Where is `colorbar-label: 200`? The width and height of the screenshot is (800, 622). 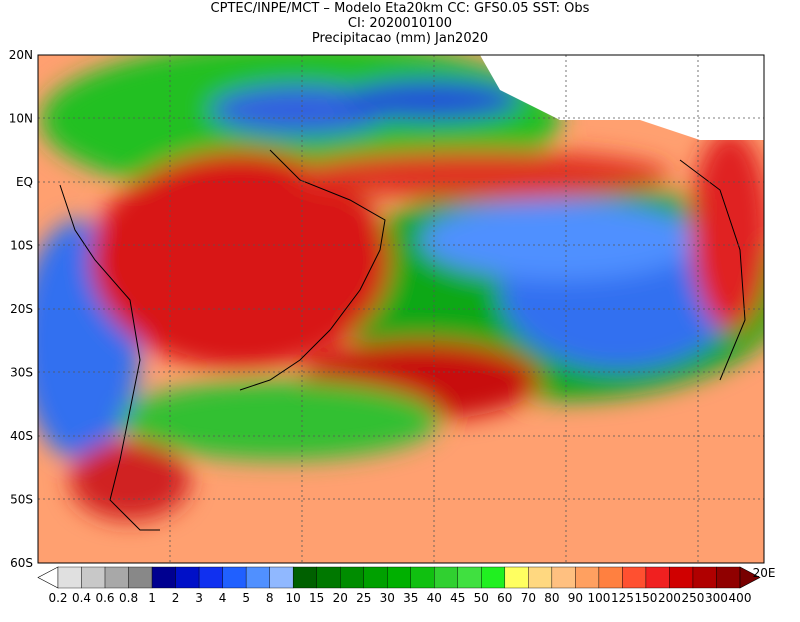 colorbar-label: 200 is located at coordinates (669, 598).